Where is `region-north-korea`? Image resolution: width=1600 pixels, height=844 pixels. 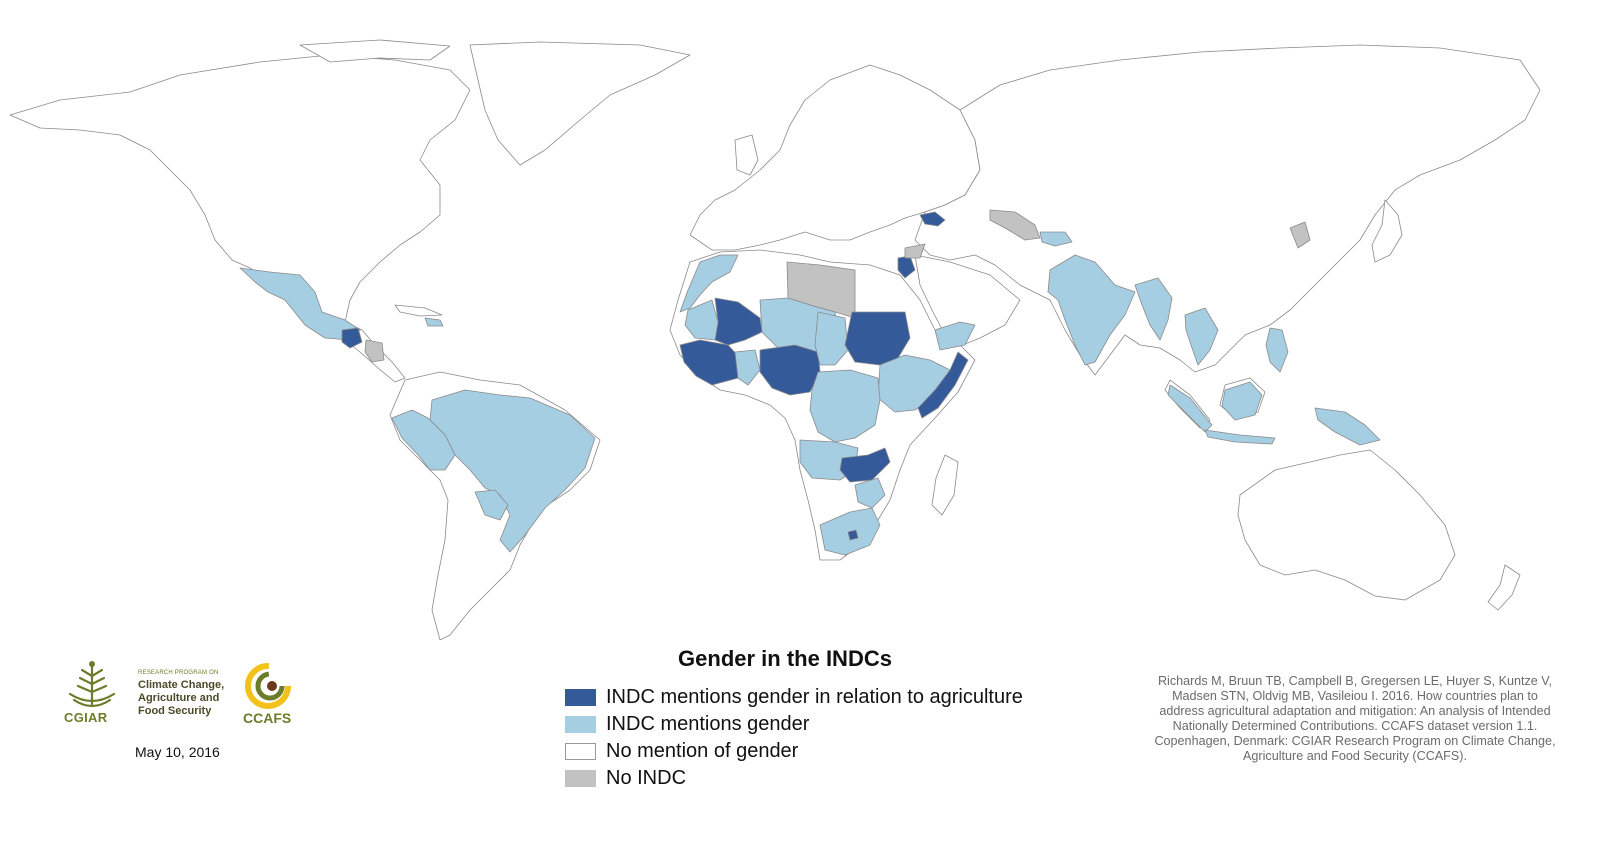 region-north-korea is located at coordinates (1300, 235).